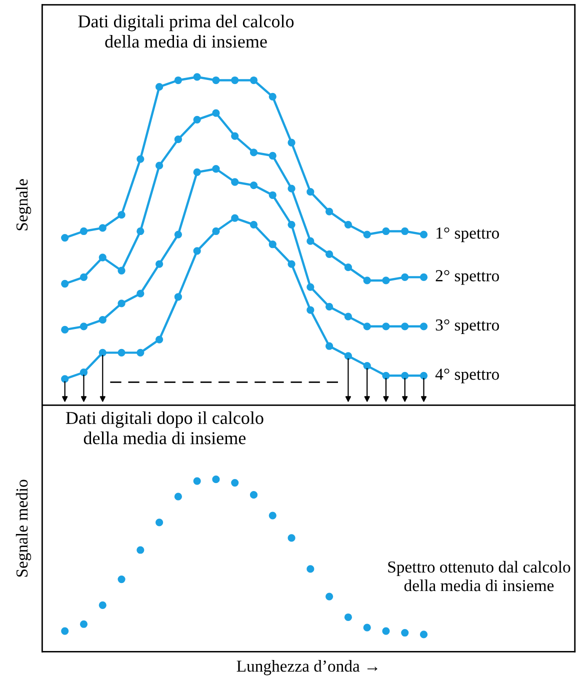  I want to click on series-label: 4° spettro, so click(467, 376).